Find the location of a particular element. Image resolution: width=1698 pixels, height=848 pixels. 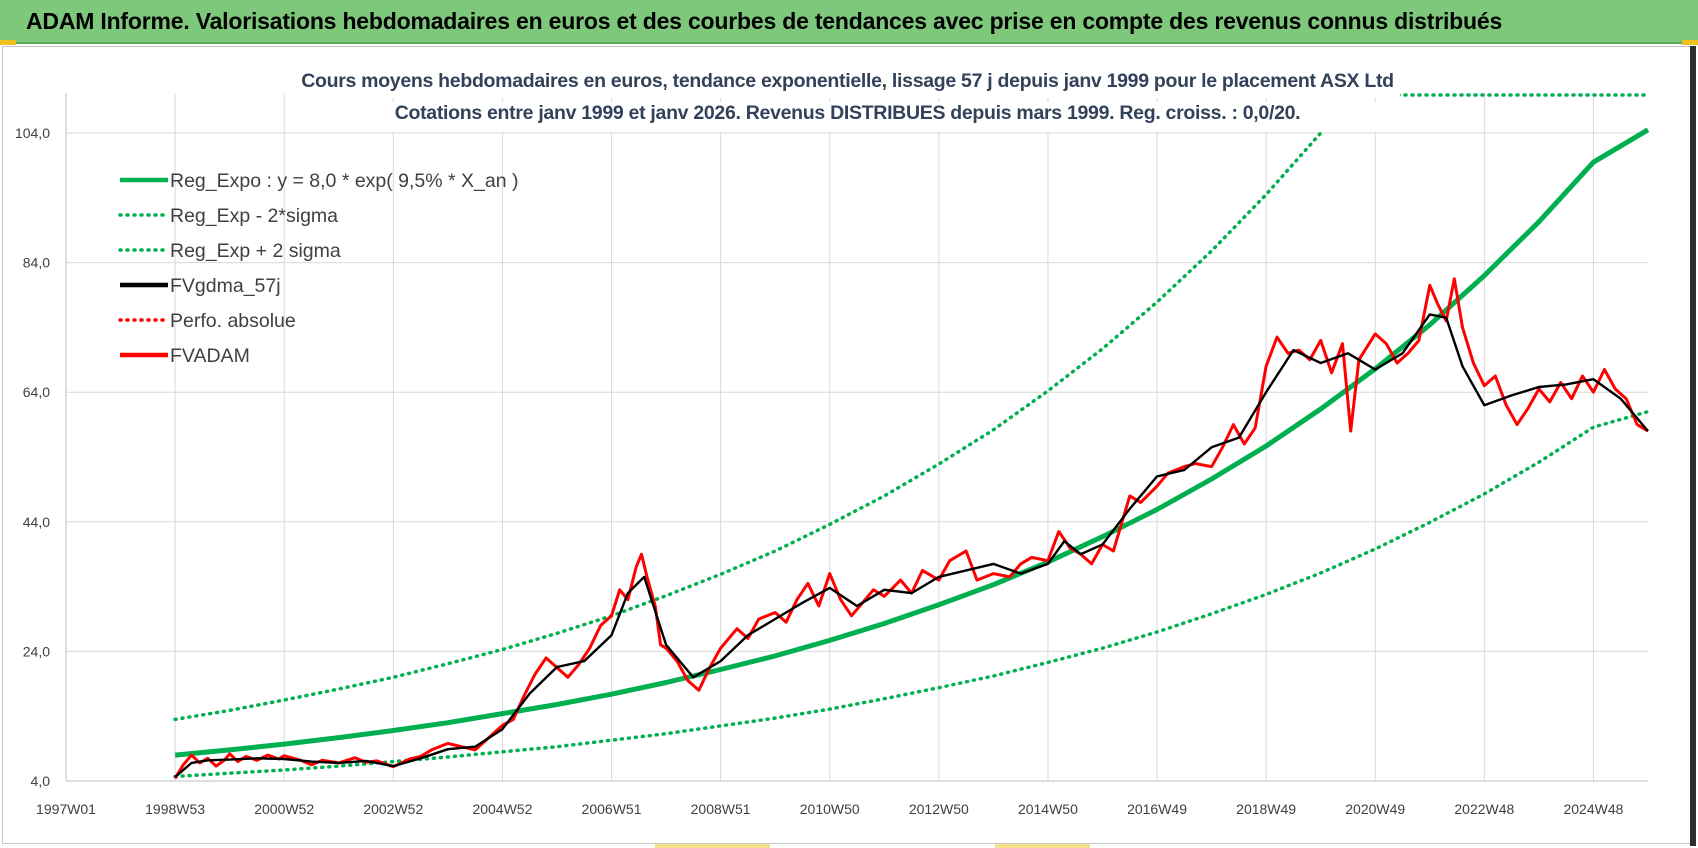

legend-label: Reg_Exp - 2*sigma is located at coordinates (254, 216).